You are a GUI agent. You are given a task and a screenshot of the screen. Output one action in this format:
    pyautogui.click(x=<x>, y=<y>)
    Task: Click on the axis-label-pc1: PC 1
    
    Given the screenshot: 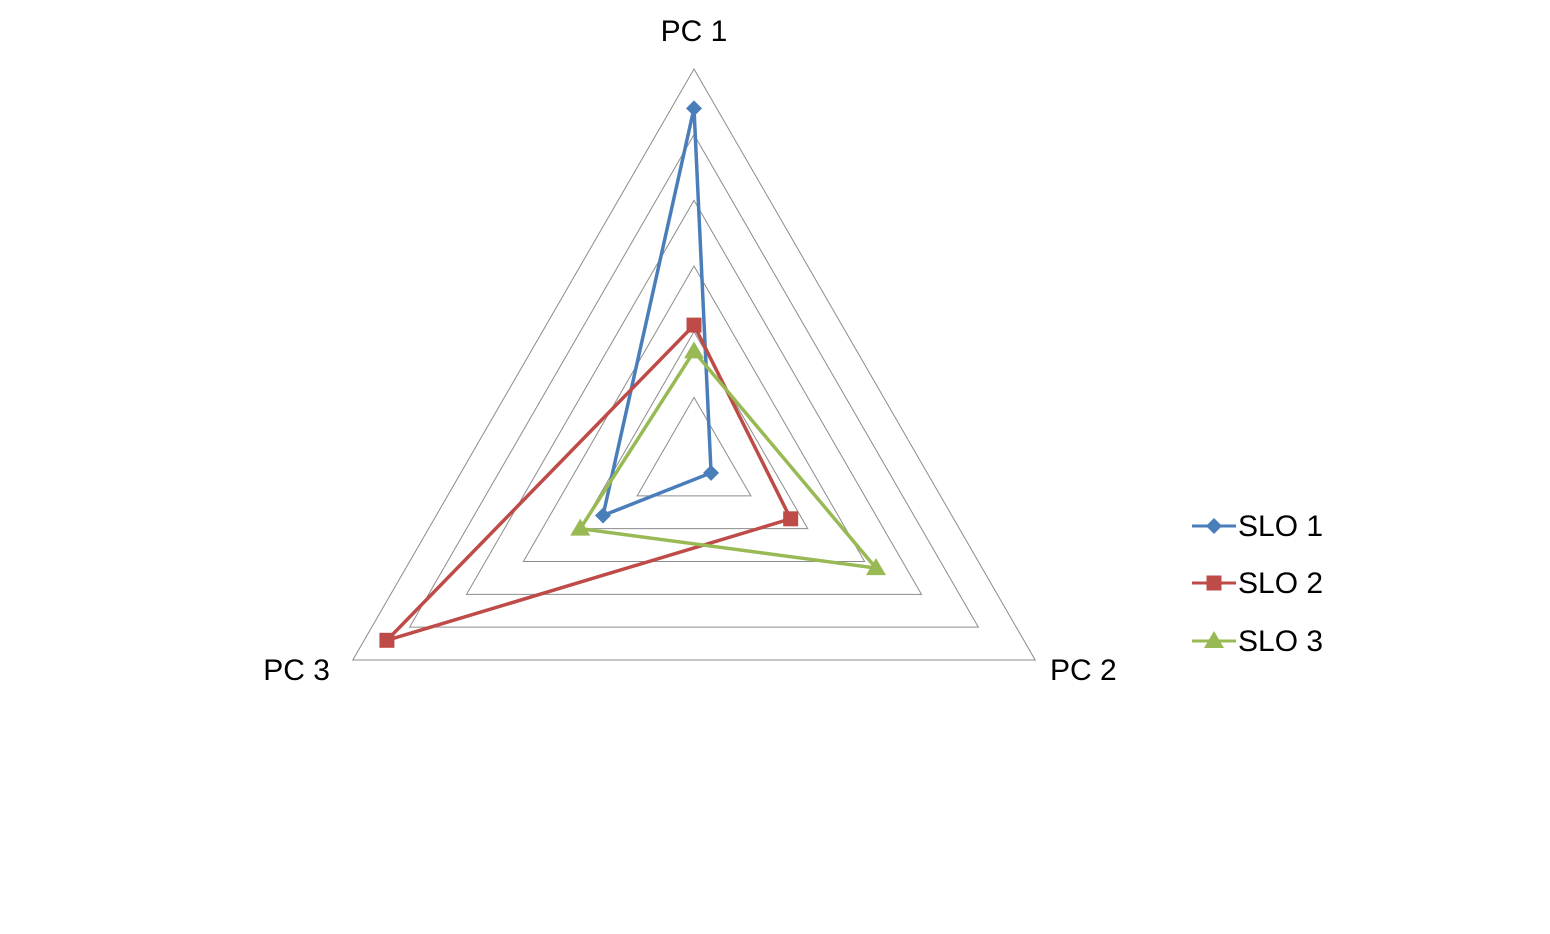 What is the action you would take?
    pyautogui.click(x=694, y=31)
    